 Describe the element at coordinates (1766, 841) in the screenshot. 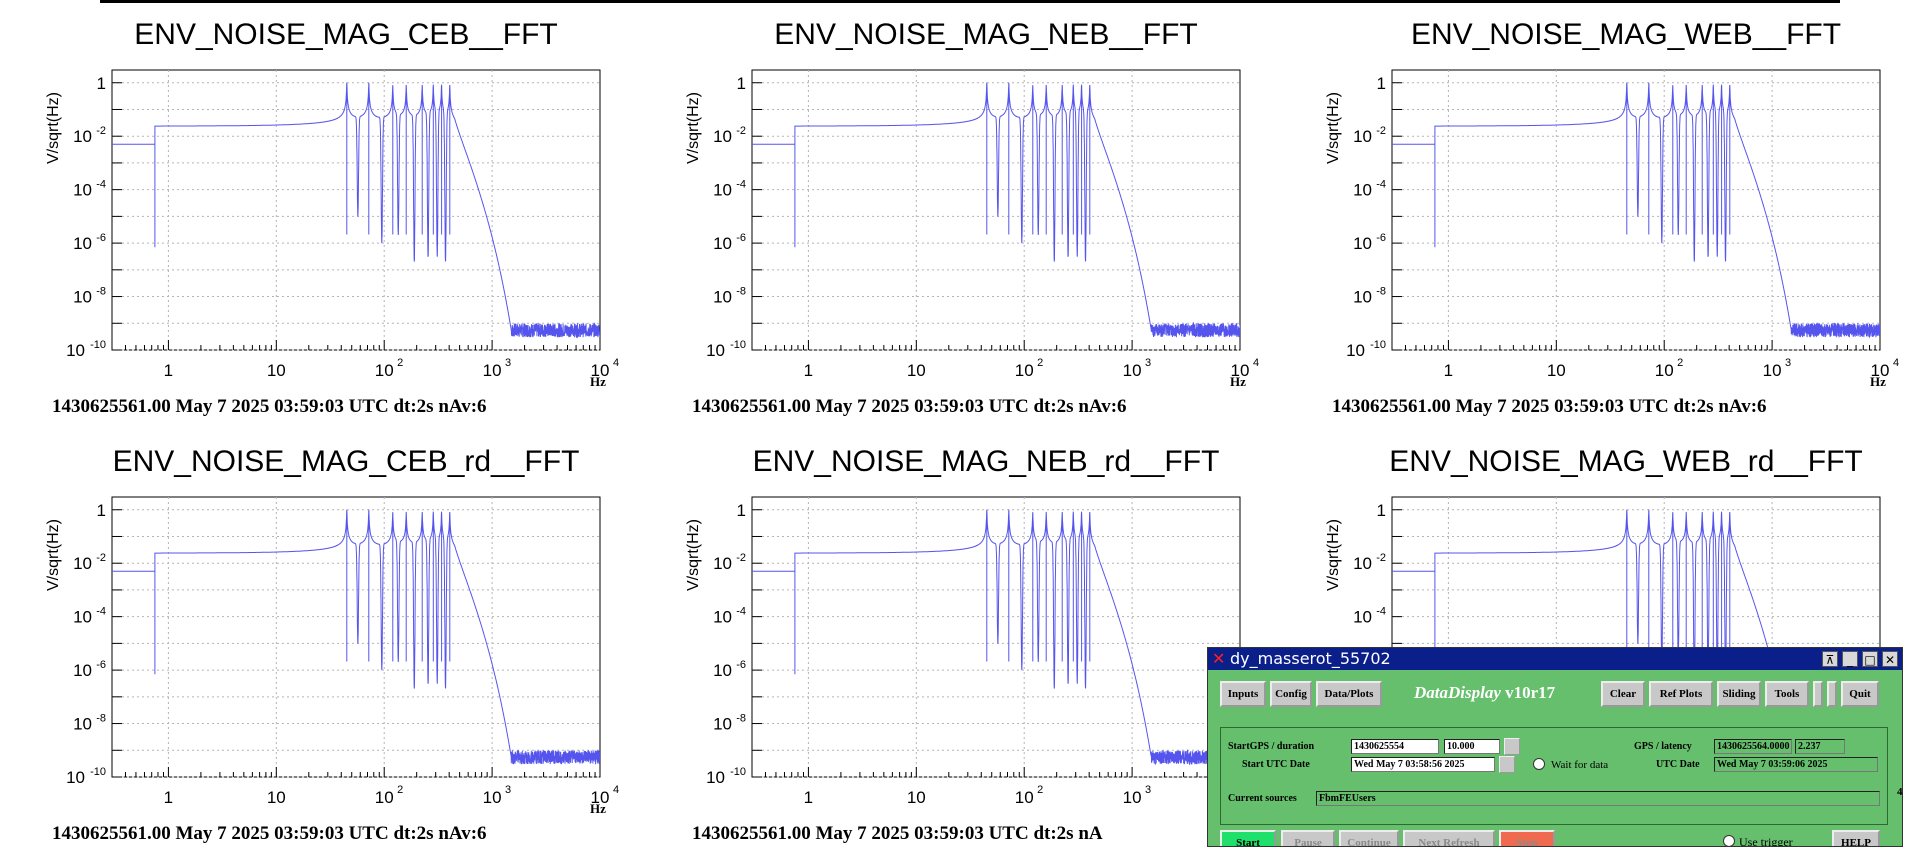

I see `use-trigger-label: Use trigger` at that location.